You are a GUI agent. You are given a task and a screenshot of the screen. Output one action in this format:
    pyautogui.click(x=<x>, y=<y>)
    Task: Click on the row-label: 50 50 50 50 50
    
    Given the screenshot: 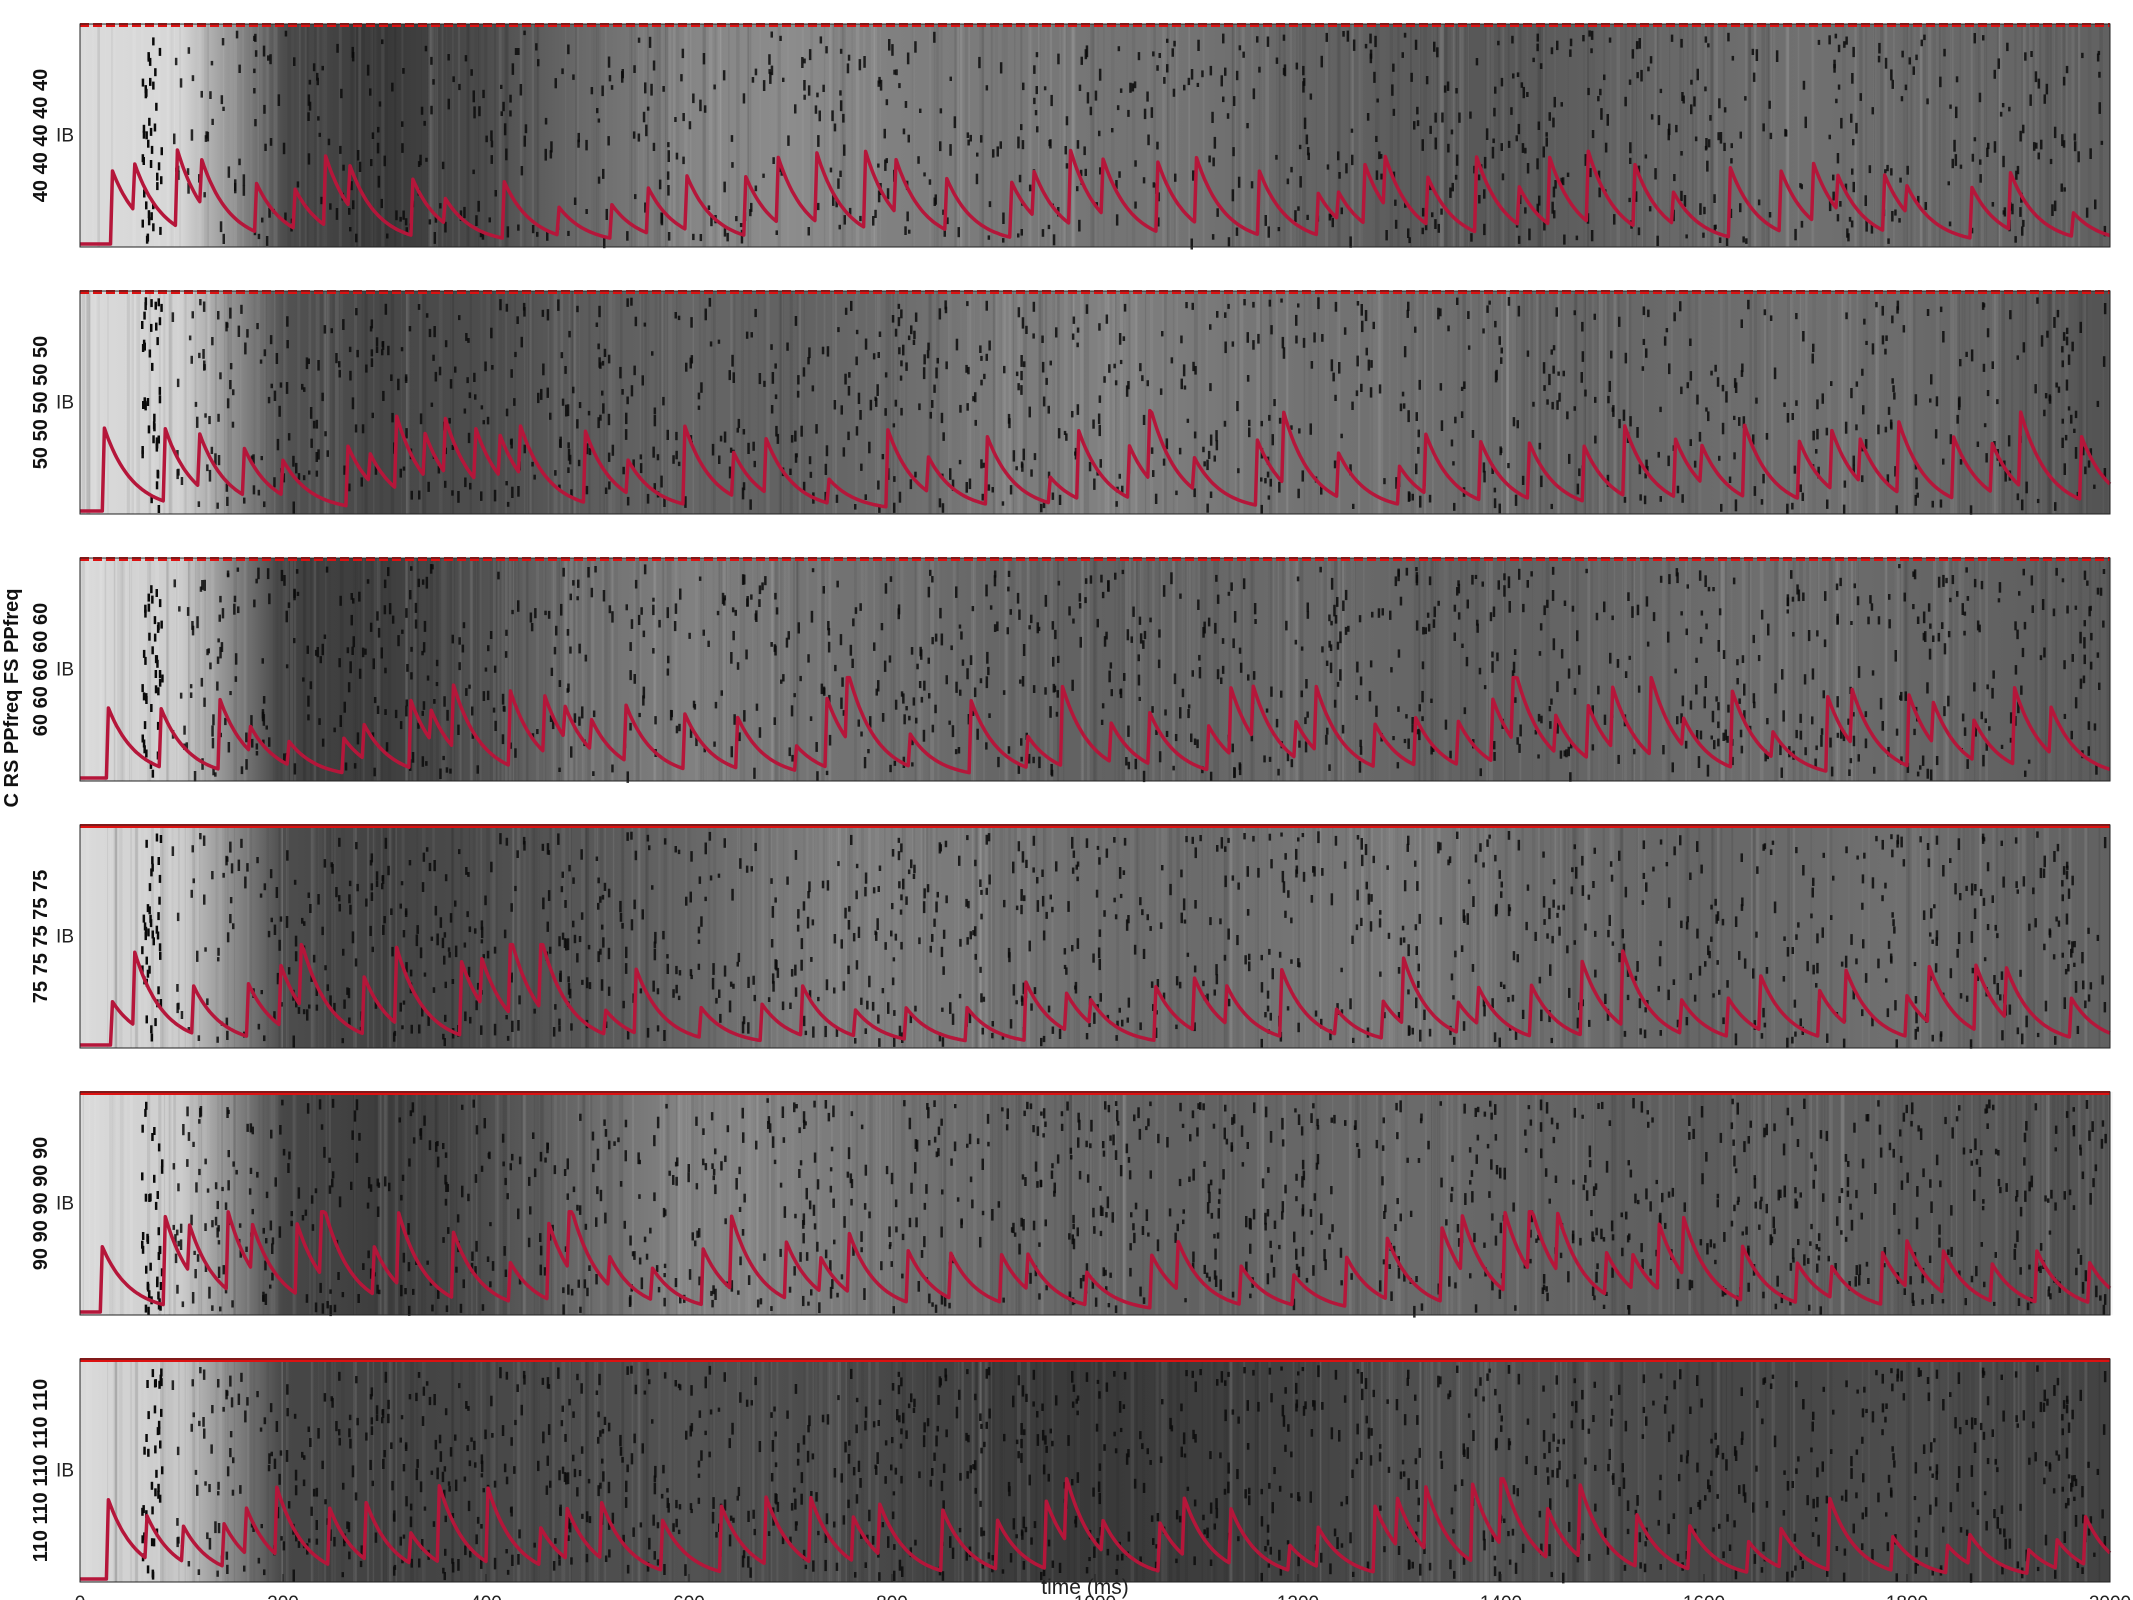 What is the action you would take?
    pyautogui.click(x=41, y=402)
    